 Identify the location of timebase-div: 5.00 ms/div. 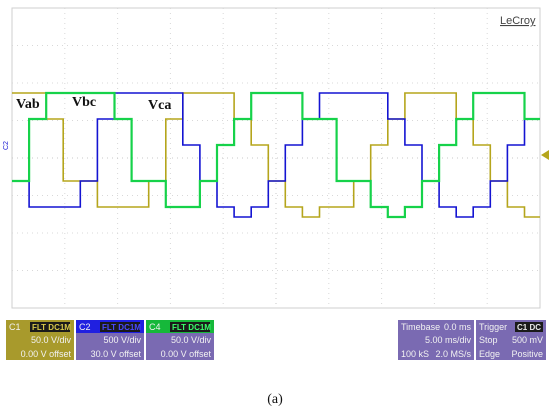
(448, 340).